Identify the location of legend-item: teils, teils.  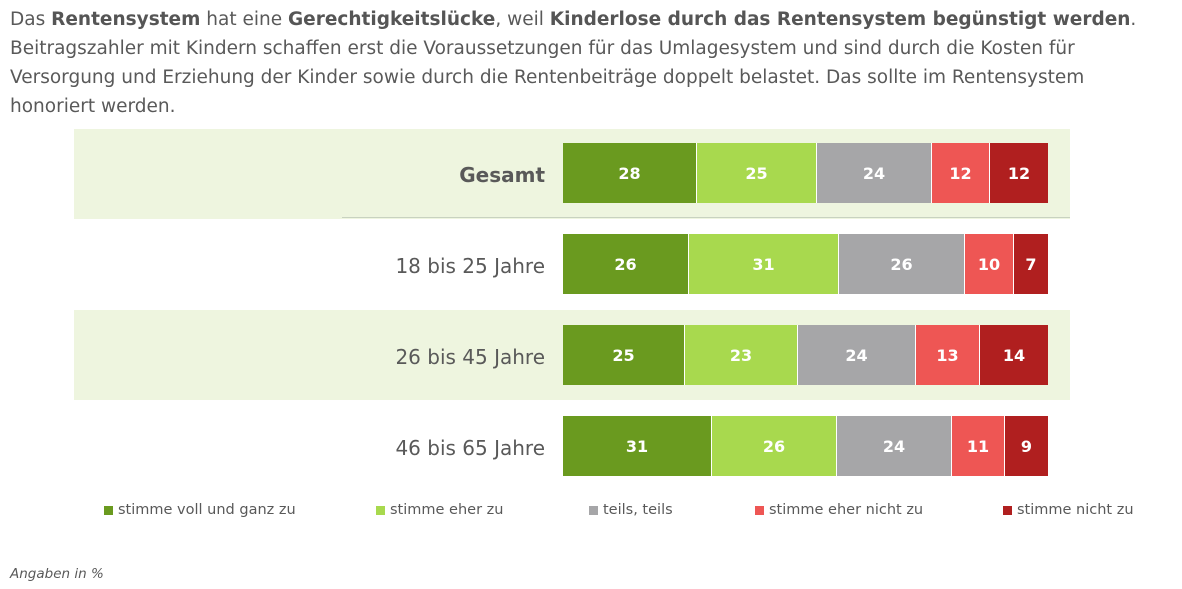
(631, 510).